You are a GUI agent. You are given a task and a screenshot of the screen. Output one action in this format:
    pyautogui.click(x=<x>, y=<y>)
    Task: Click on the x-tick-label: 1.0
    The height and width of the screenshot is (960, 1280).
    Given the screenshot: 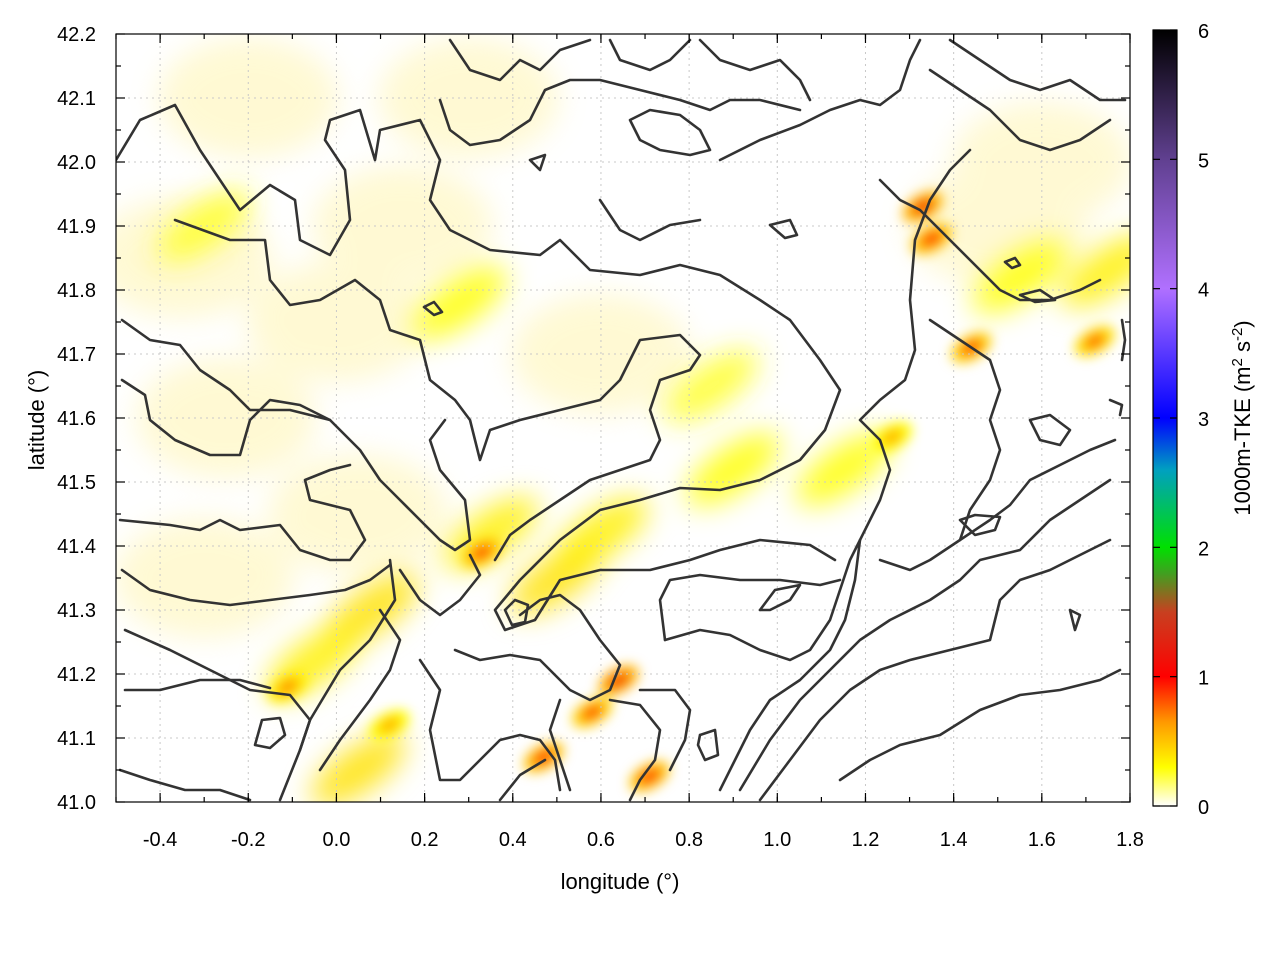 What is the action you would take?
    pyautogui.click(x=777, y=840)
    